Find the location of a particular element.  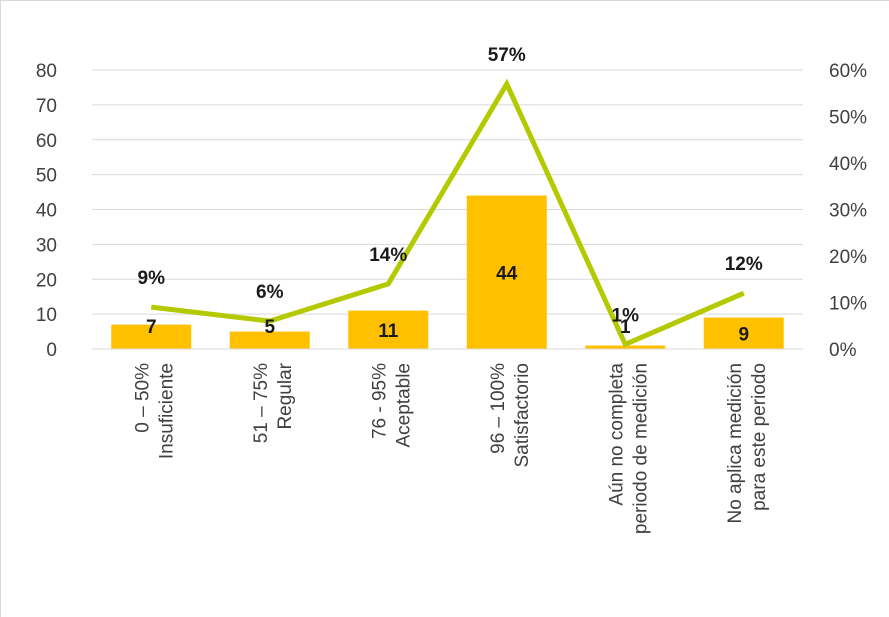

bar-value-label: 9 is located at coordinates (743, 334).